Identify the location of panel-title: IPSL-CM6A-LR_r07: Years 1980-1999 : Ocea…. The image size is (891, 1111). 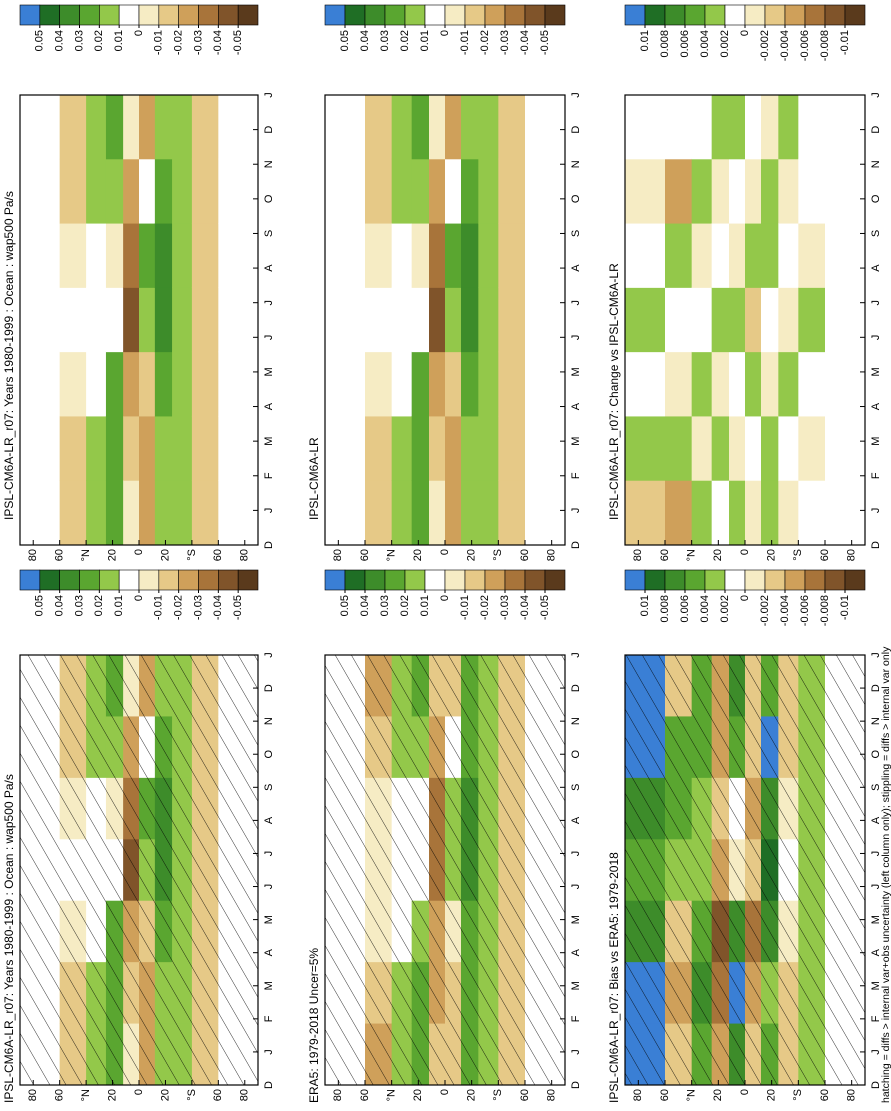
(9, 355).